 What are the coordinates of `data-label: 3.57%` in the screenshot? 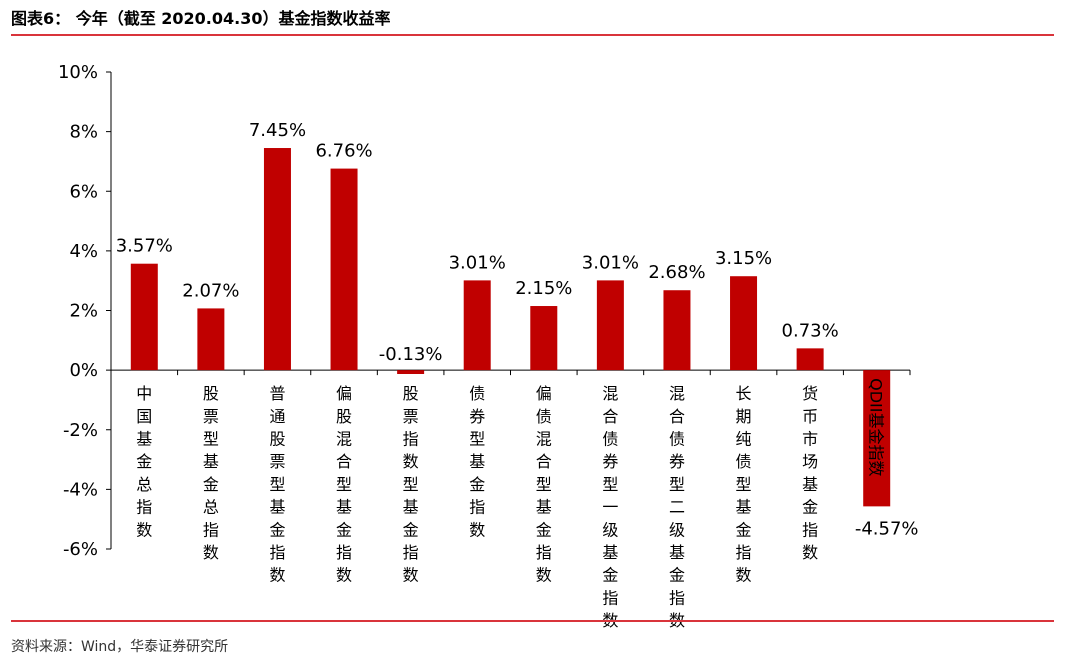 It's located at (144, 246).